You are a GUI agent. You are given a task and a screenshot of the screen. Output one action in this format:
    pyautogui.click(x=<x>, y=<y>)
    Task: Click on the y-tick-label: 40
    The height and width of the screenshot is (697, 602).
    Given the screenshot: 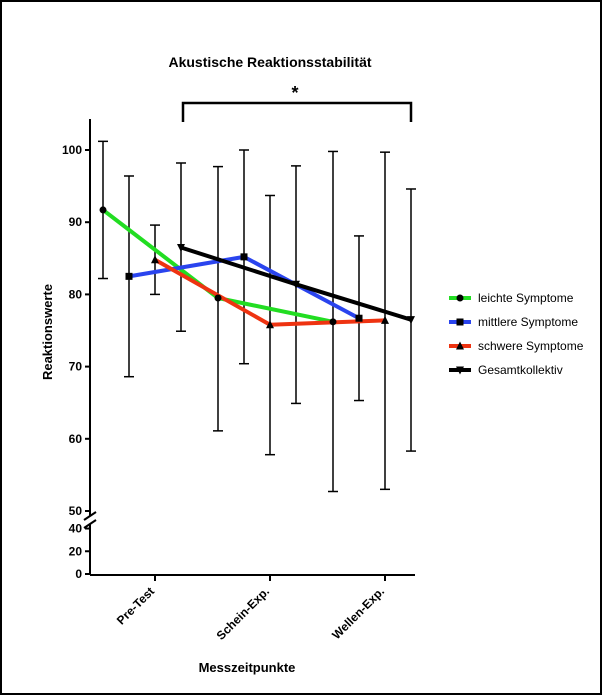 What is the action you would take?
    pyautogui.click(x=76, y=529)
    